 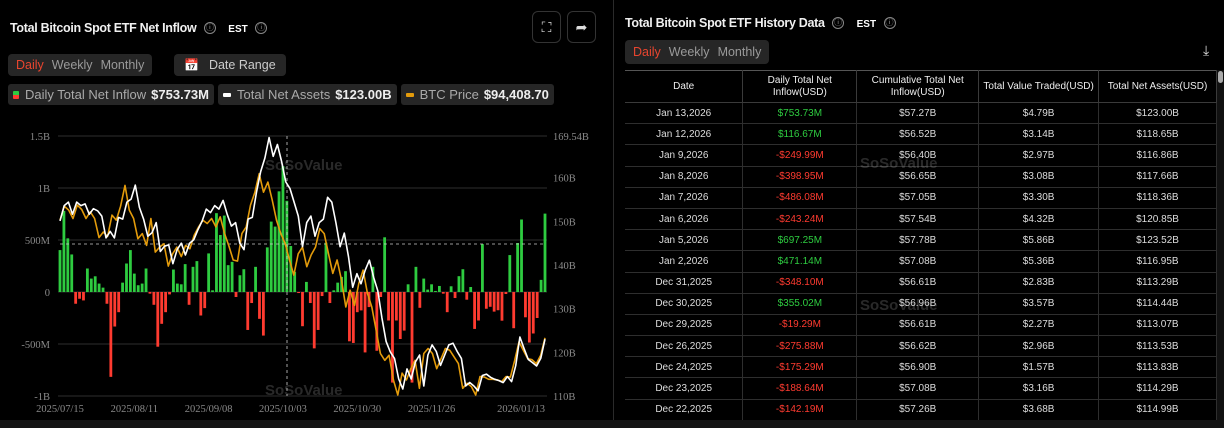 What do you see at coordinates (307, 94) in the screenshot?
I see `legend-net-assets: Total Net Assets $123.00B` at bounding box center [307, 94].